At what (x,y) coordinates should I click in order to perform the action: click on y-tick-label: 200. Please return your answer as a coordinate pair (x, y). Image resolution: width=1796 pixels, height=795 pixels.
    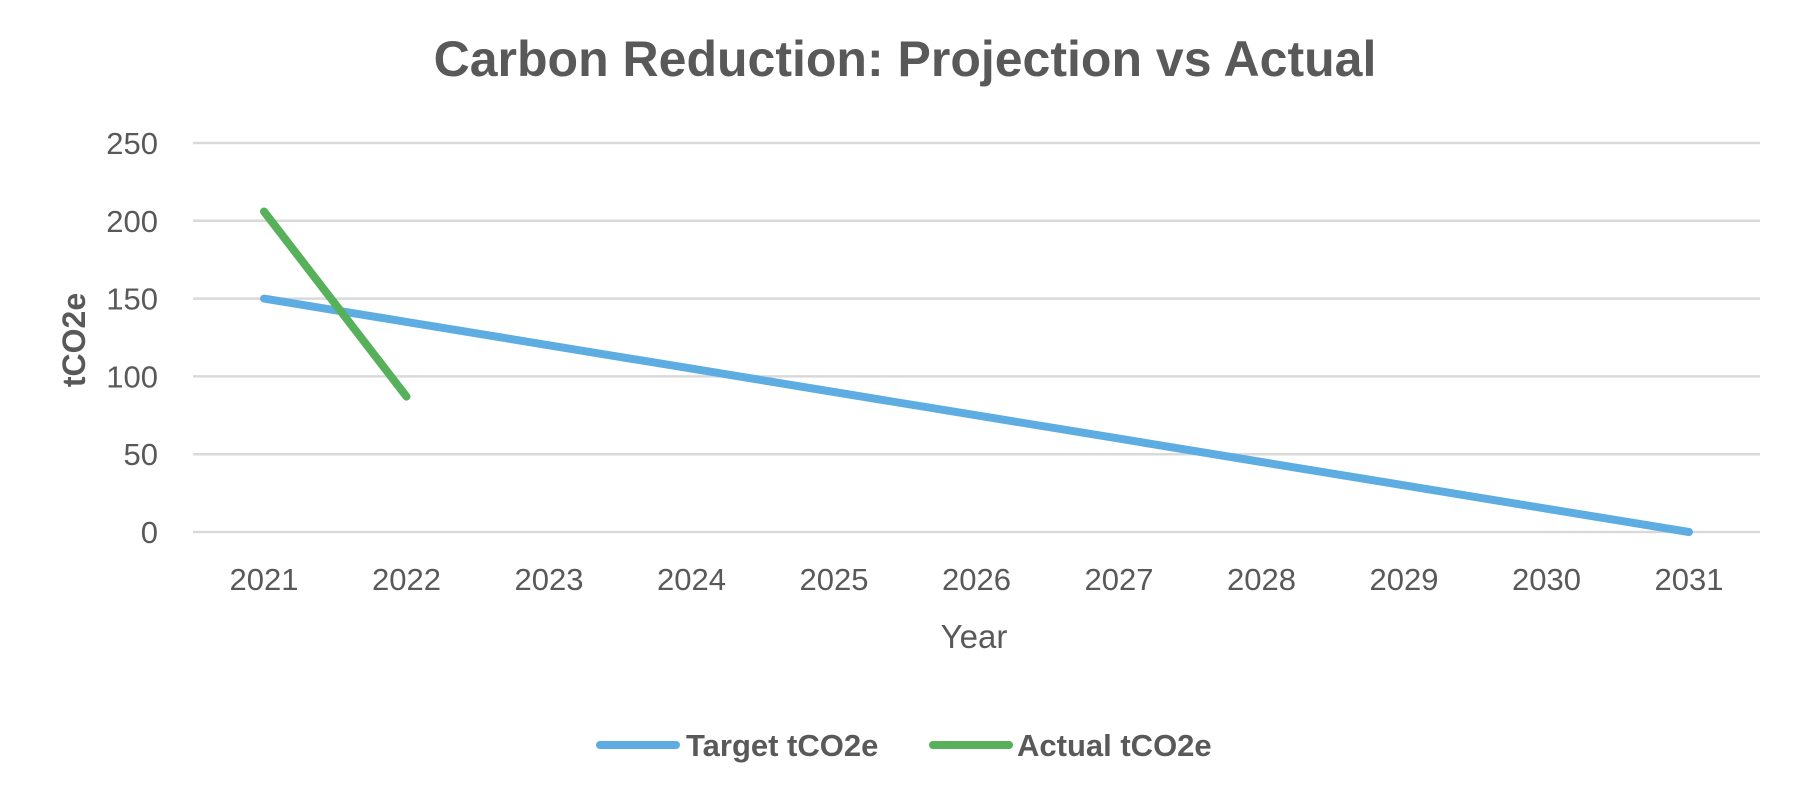
    Looking at the image, I should click on (132, 221).